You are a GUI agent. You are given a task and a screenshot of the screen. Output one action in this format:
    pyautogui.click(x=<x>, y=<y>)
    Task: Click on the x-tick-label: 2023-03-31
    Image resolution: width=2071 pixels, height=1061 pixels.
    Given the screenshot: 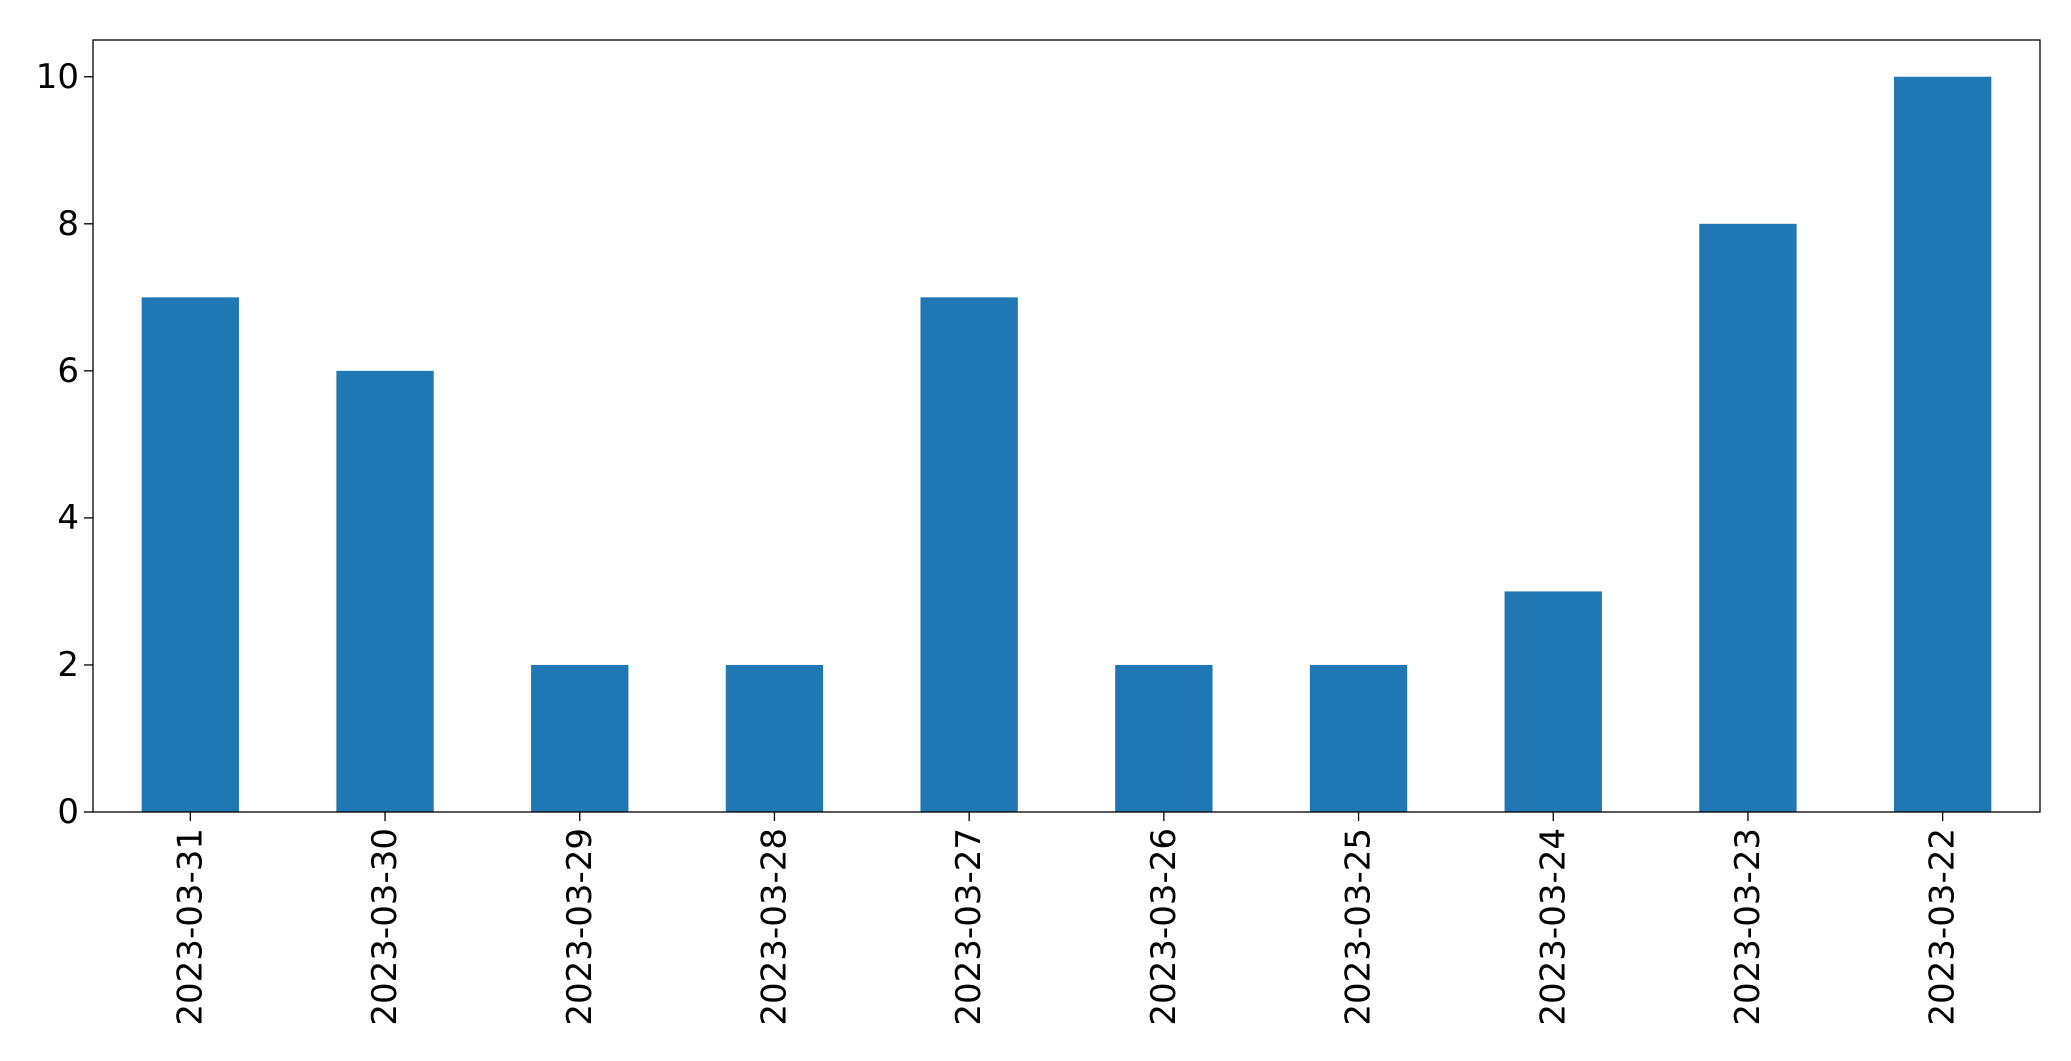 What is the action you would take?
    pyautogui.click(x=190, y=927)
    